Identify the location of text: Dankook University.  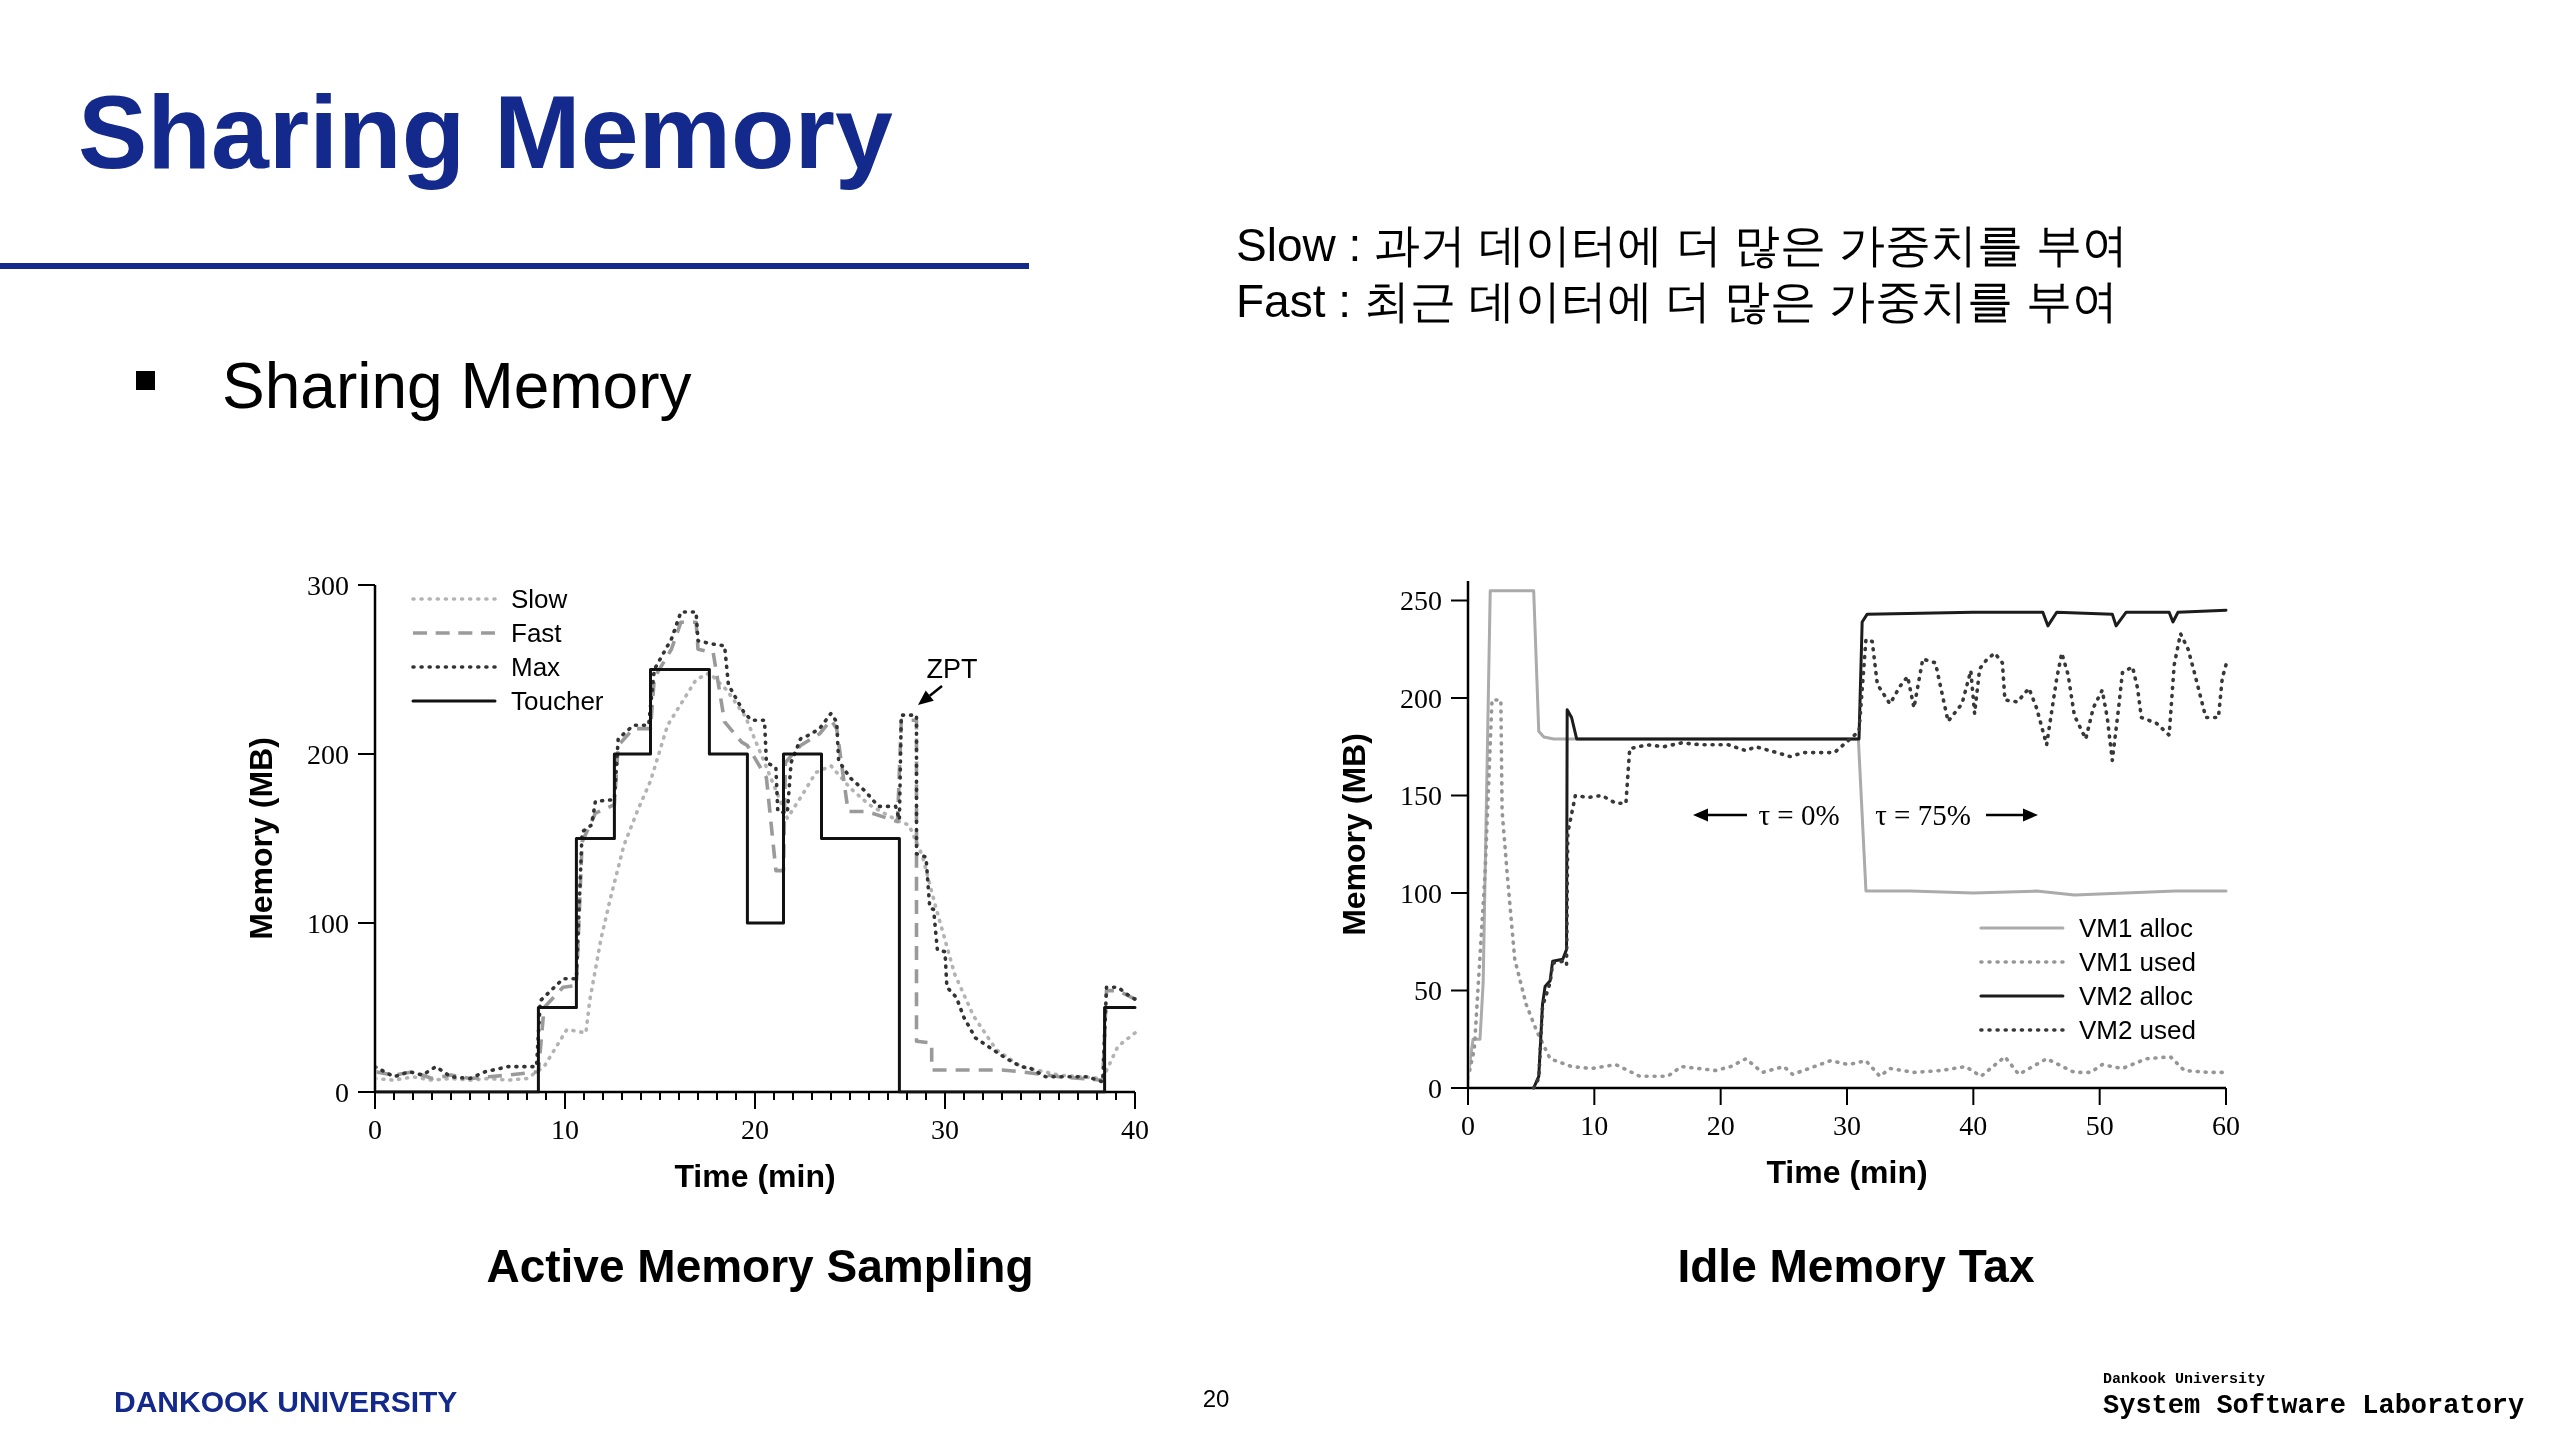
(2184, 1379).